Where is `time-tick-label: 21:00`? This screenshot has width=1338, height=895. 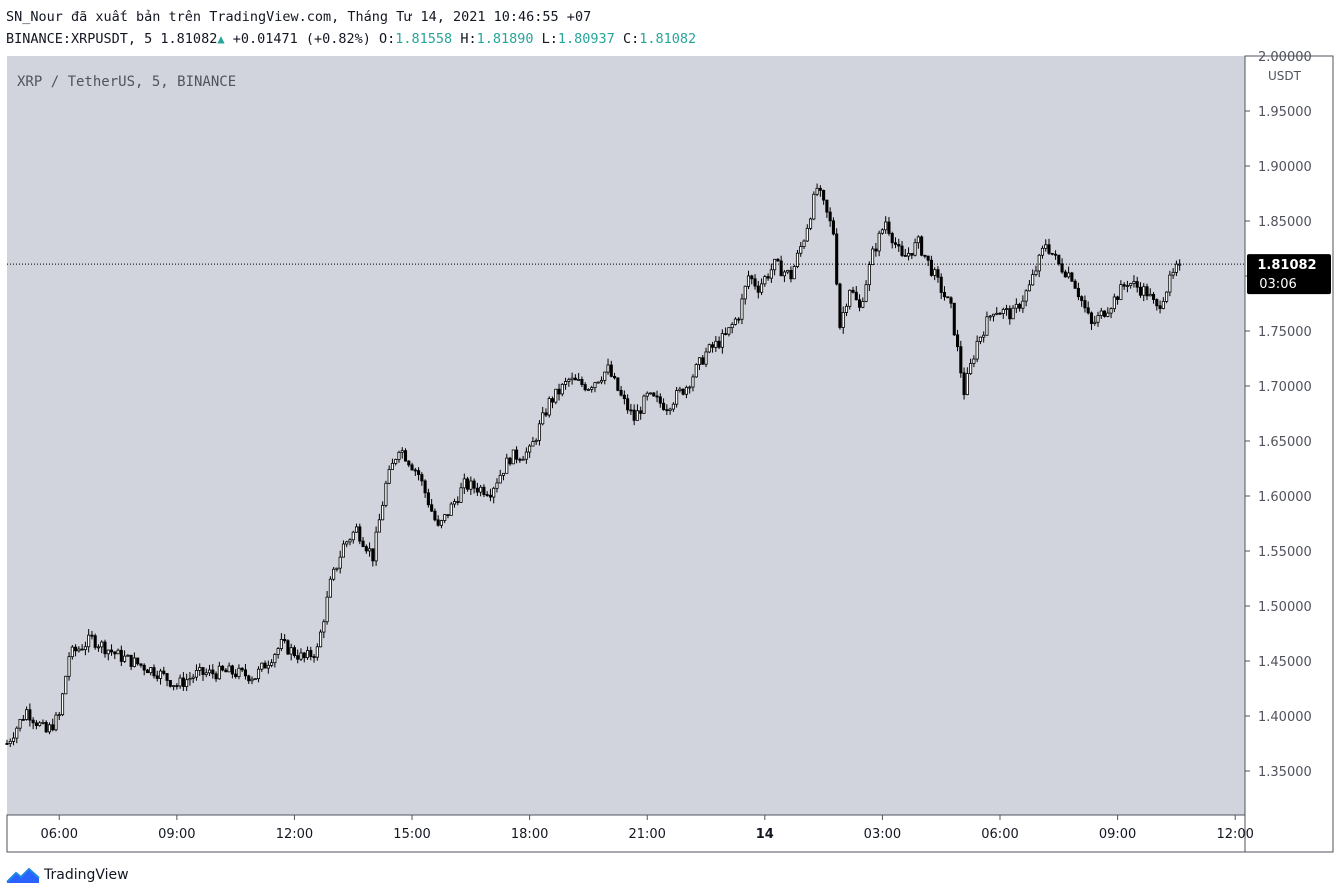 time-tick-label: 21:00 is located at coordinates (646, 834).